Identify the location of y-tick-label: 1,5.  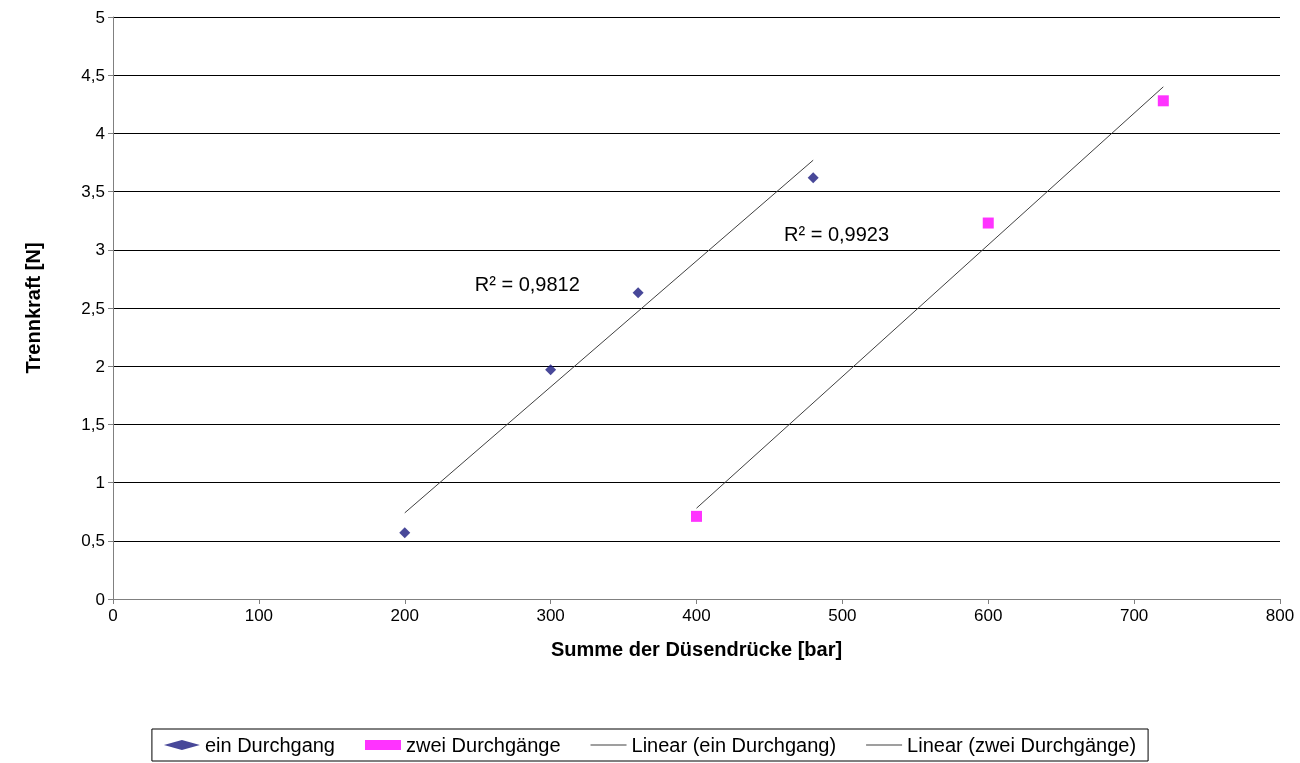
(93, 424).